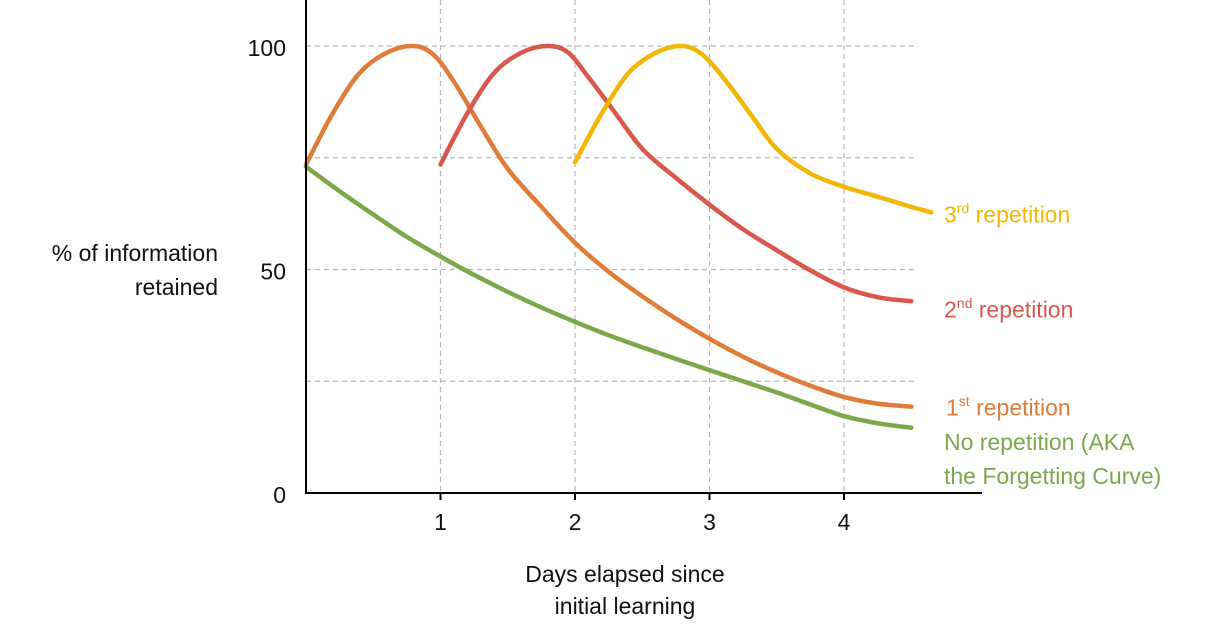 The width and height of the screenshot is (1224, 640). What do you see at coordinates (844, 522) in the screenshot?
I see `x-tick-label-4: 4` at bounding box center [844, 522].